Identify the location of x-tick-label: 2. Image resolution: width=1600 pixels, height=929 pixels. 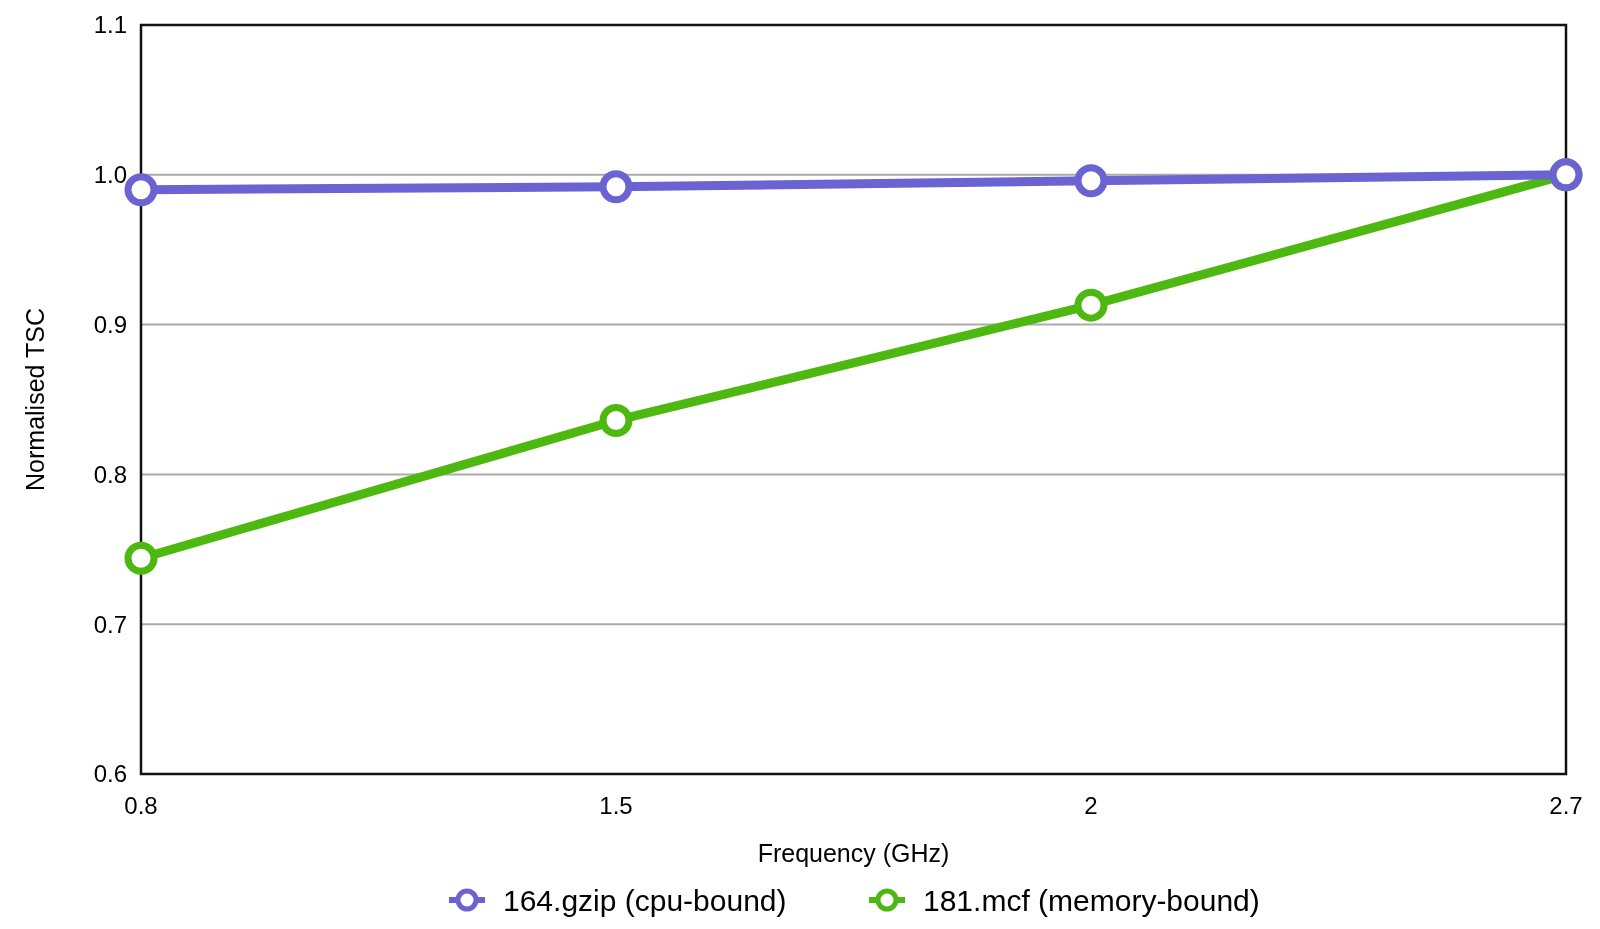
(1091, 805).